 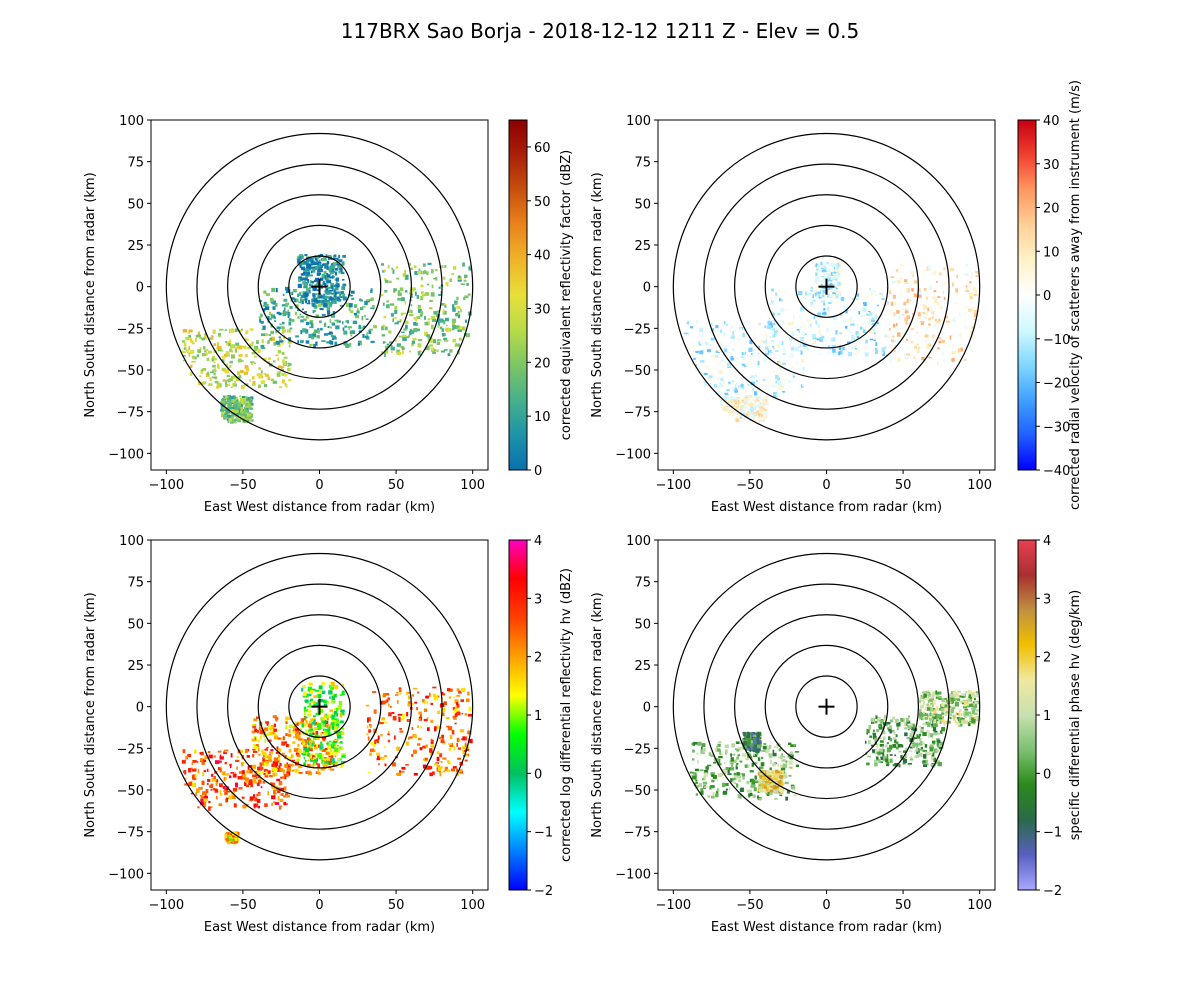 I want to click on colorbar, so click(x=1027, y=295).